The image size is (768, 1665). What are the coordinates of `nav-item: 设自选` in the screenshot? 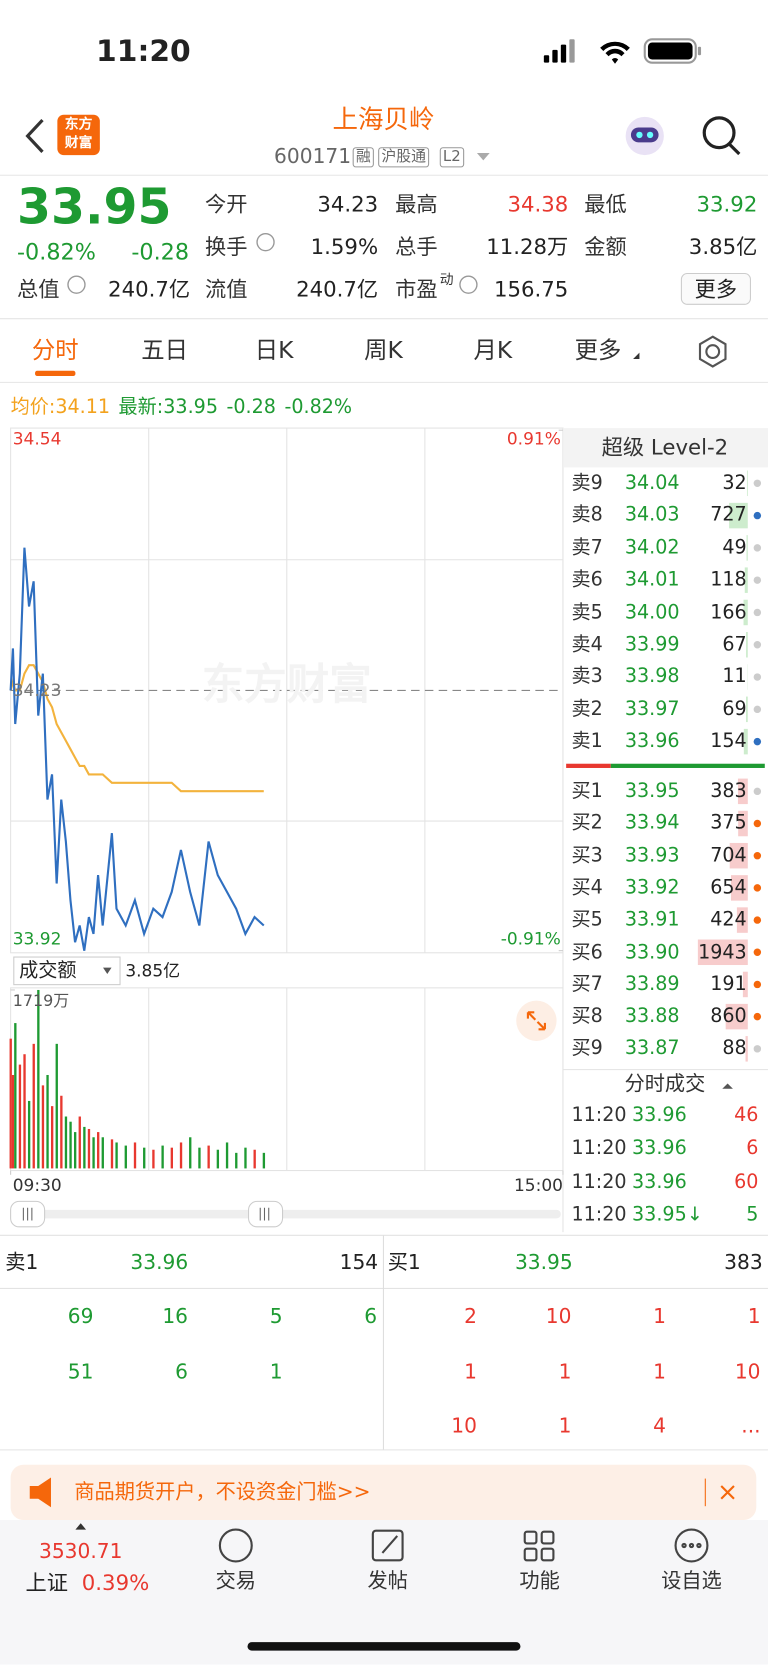 It's located at (691, 1581).